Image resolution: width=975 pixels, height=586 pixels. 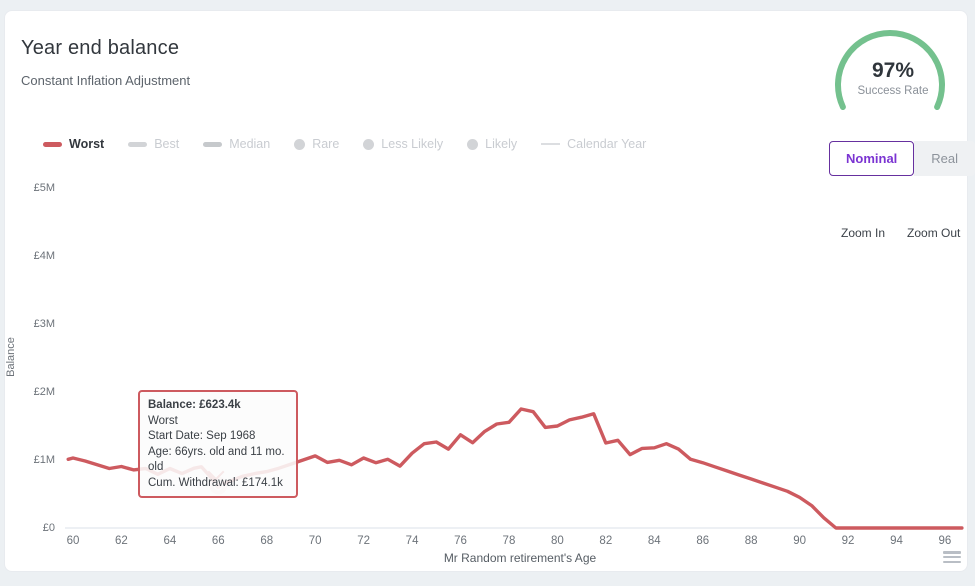 What do you see at coordinates (501, 144) in the screenshot?
I see `legend-label: Likely` at bounding box center [501, 144].